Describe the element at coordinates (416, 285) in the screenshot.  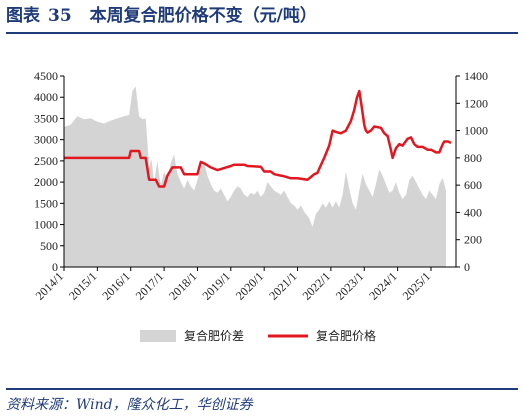
I see `x-tick-label: 2025/1` at that location.